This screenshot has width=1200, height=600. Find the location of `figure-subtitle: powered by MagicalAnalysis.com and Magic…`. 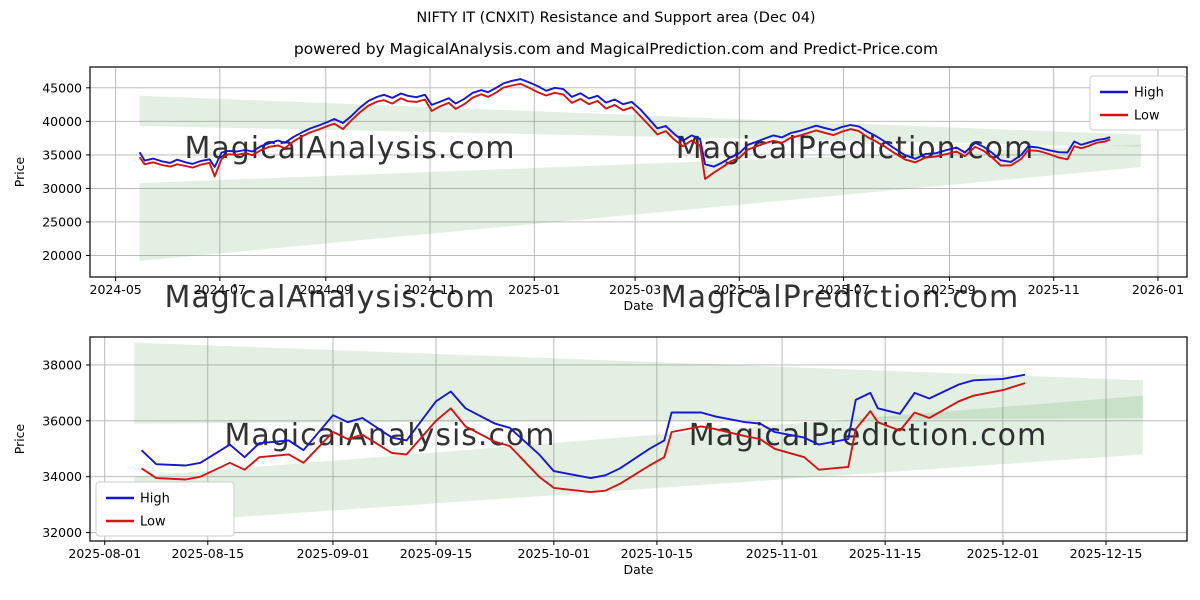

figure-subtitle: powered by MagicalAnalysis.com and Magic… is located at coordinates (616, 49).